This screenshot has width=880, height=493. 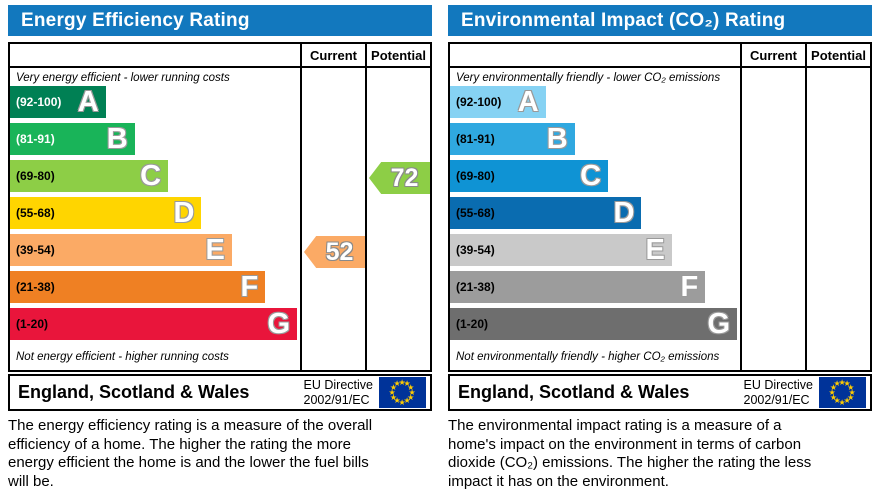 What do you see at coordinates (655, 250) in the screenshot?
I see `band-grade-letter: E` at bounding box center [655, 250].